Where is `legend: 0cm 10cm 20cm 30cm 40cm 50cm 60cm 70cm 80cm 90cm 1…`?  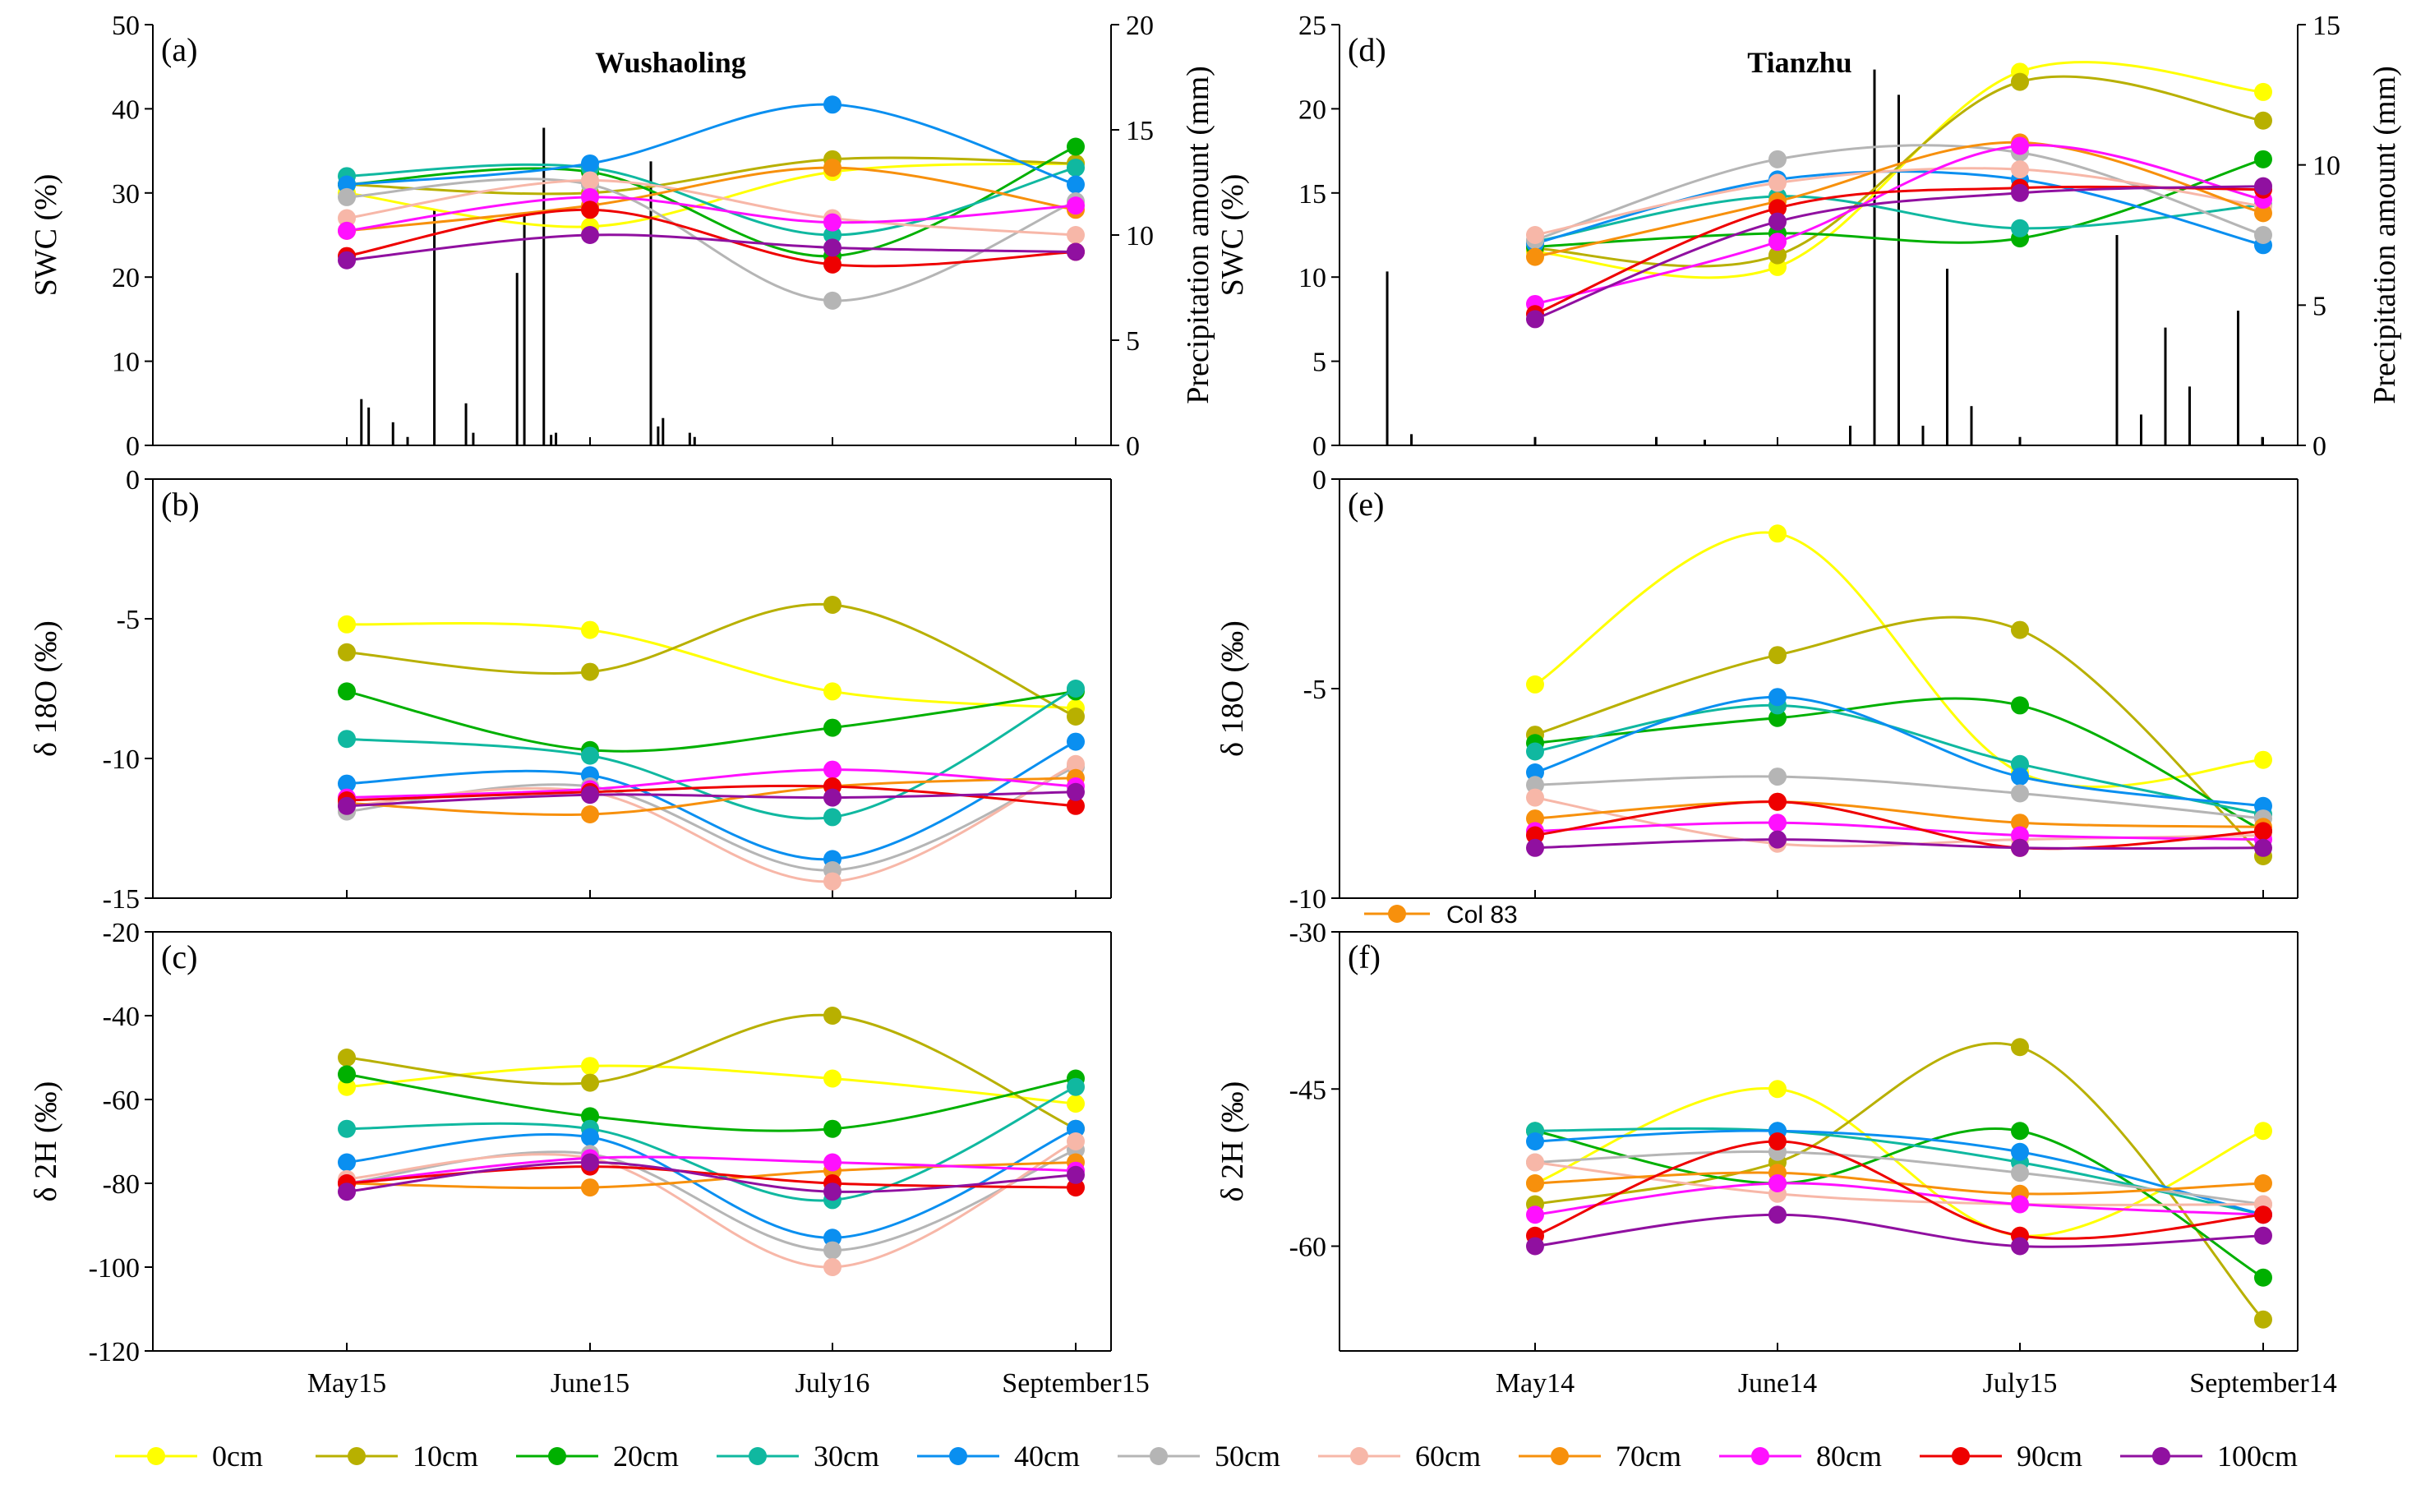 legend: 0cm 10cm 20cm 30cm 40cm 50cm 60cm 70cm 80cm 90cm 1… is located at coordinates (1206, 1457).